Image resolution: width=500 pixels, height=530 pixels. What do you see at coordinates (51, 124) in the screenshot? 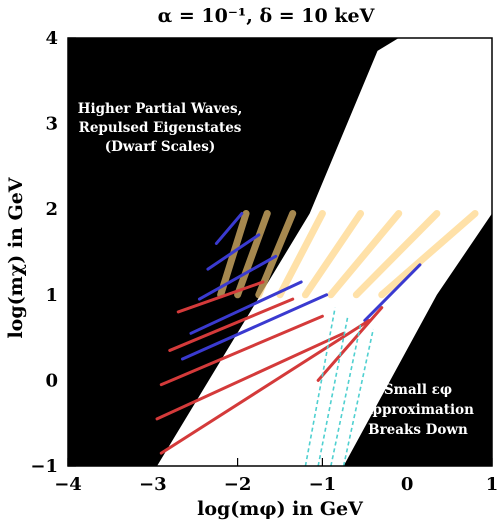
I see `y-tick-label: 3` at bounding box center [51, 124].